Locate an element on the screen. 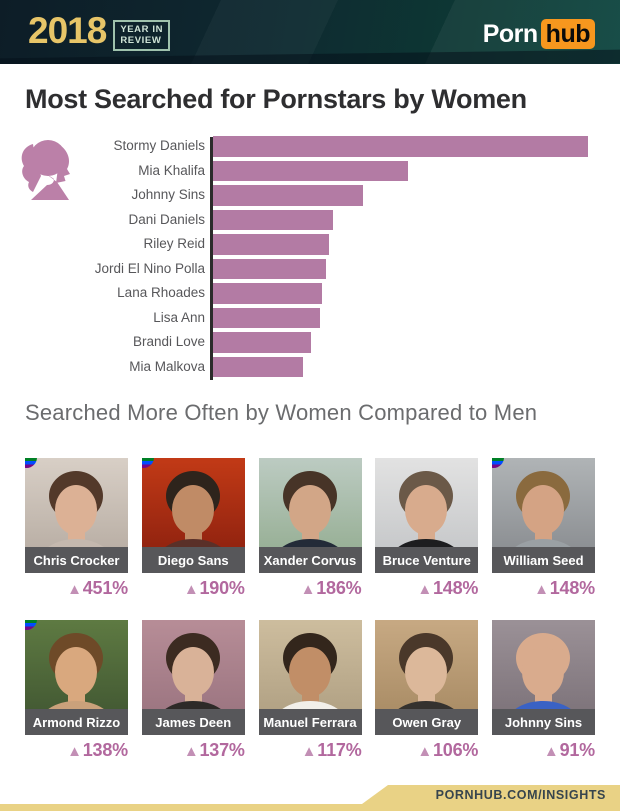 The width and height of the screenshot is (620, 811). pornstar-name-band: James Deen is located at coordinates (193, 722).